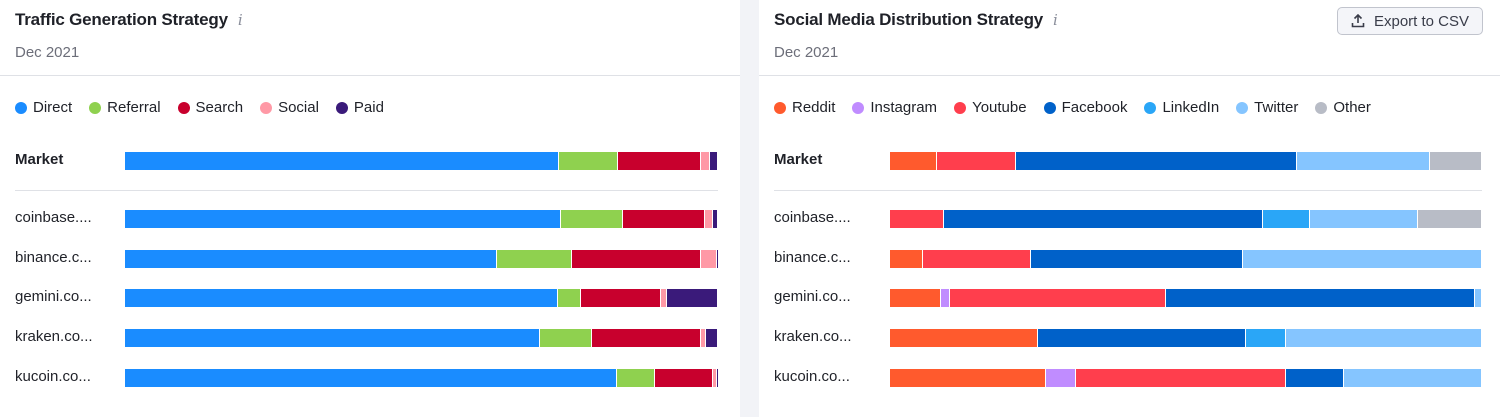 The height and width of the screenshot is (417, 1500). I want to click on legend-item-twitter: Twitter, so click(1267, 107).